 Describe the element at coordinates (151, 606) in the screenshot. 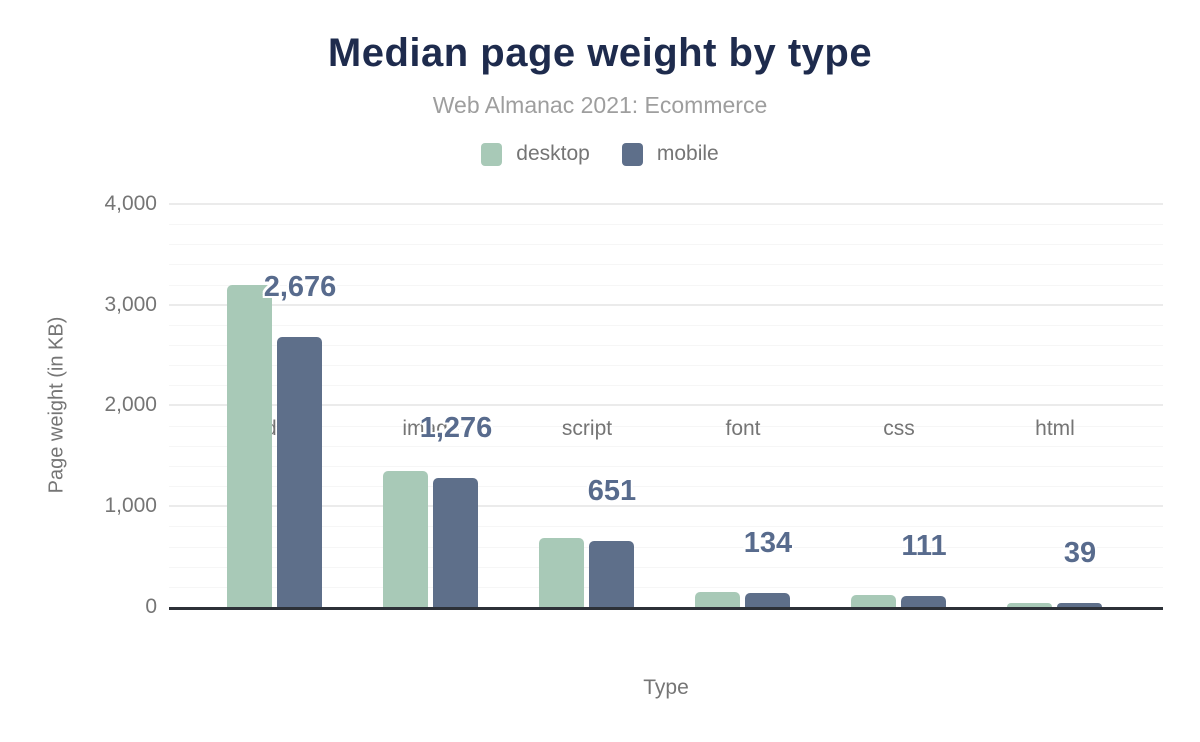

I see `y-tick-label: 0` at that location.